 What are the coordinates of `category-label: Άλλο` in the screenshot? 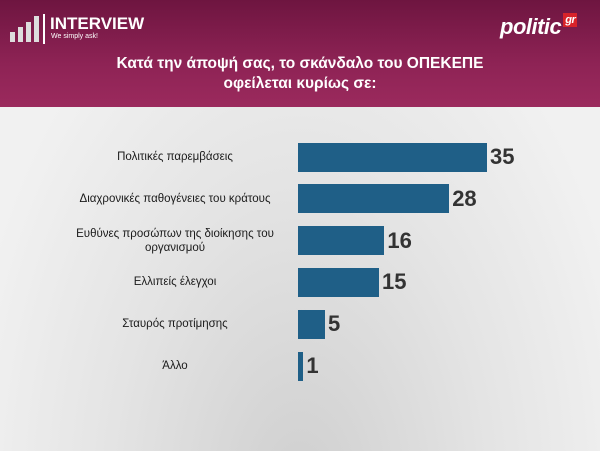 It's located at (175, 366).